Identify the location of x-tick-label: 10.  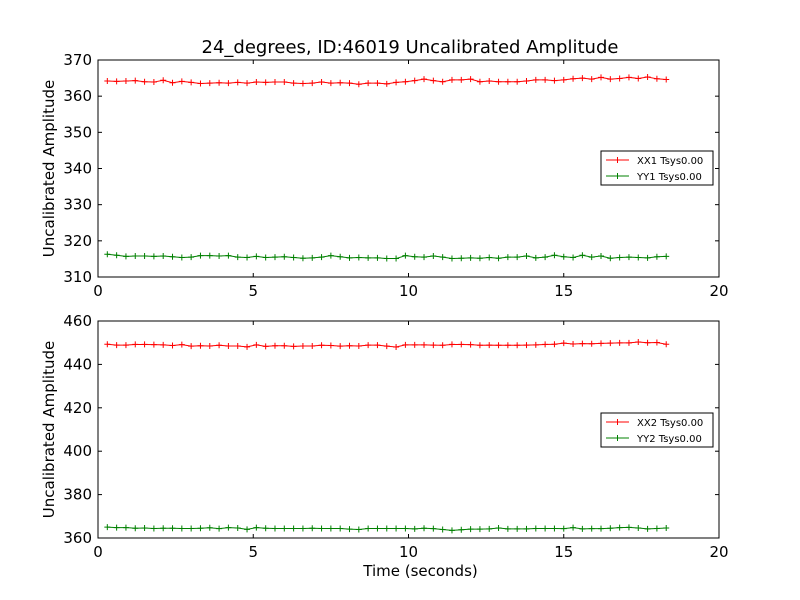
(408, 552).